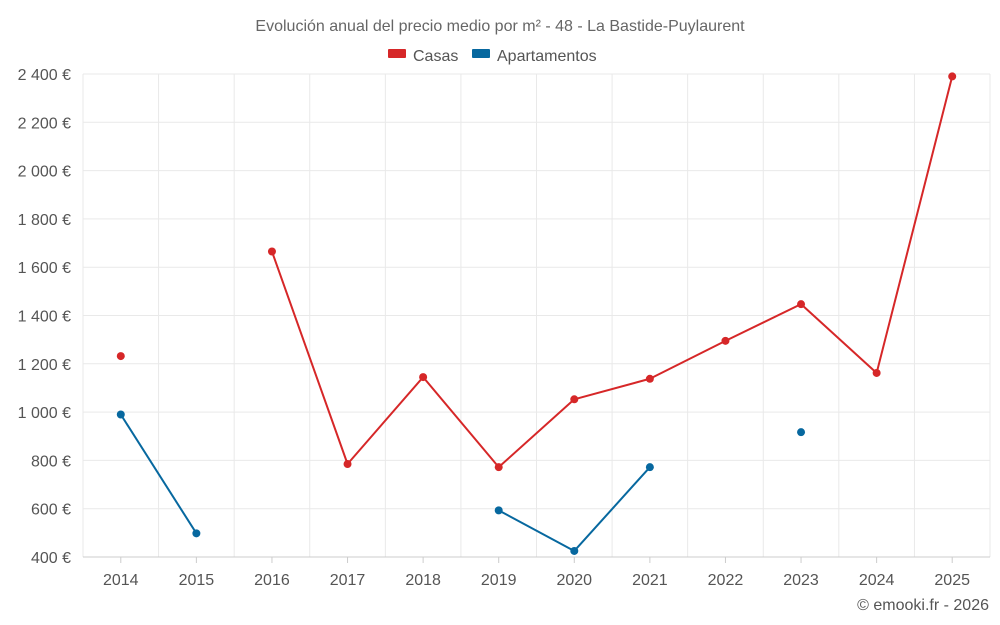 This screenshot has width=1000, height=625. I want to click on y-tick-label: 400 €, so click(51, 558).